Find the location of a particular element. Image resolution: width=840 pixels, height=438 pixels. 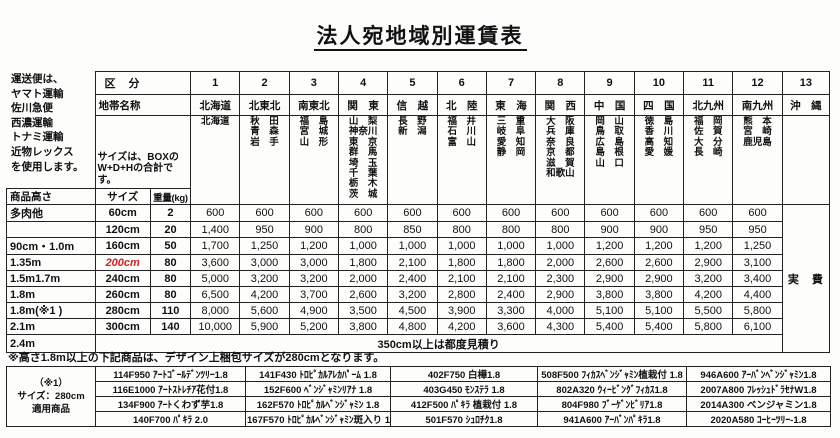

prefecture-line: 千 葉 is located at coordinates (363, 174).